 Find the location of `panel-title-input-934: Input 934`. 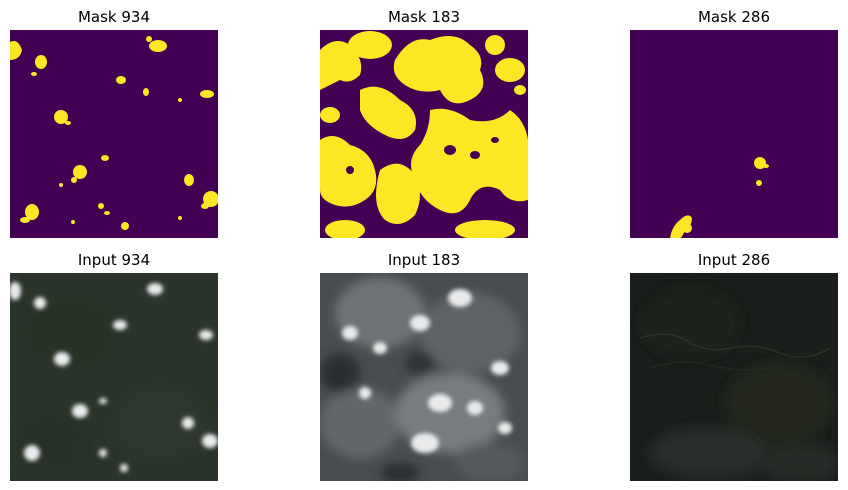

panel-title-input-934: Input 934 is located at coordinates (114, 260).